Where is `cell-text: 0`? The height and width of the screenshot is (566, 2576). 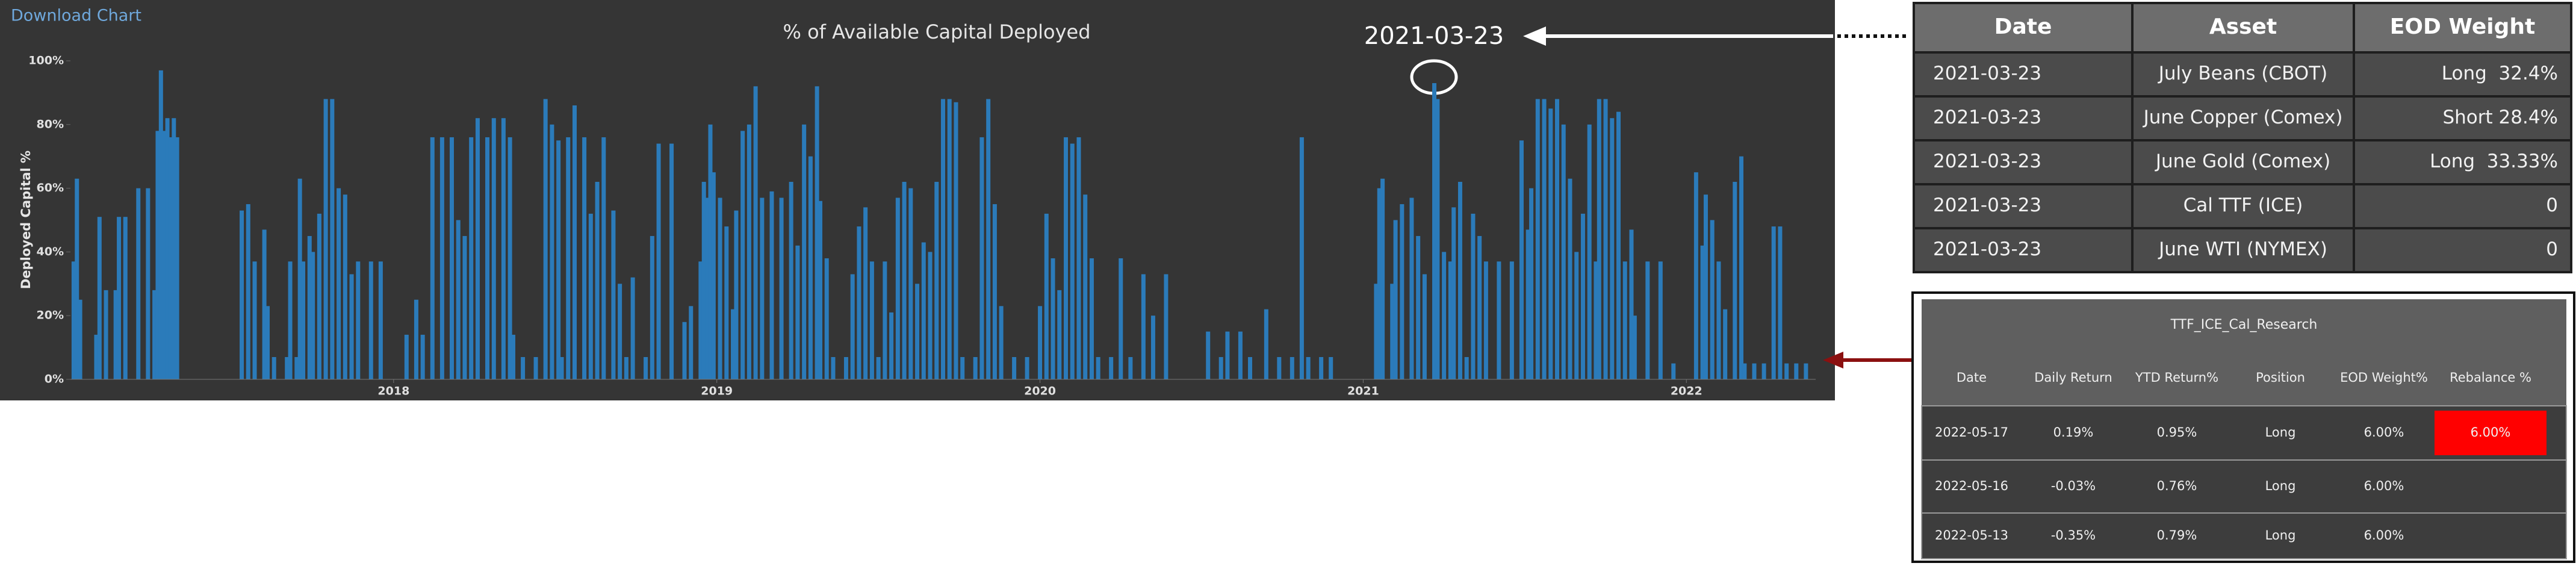
cell-text: 0 is located at coordinates (2552, 205).